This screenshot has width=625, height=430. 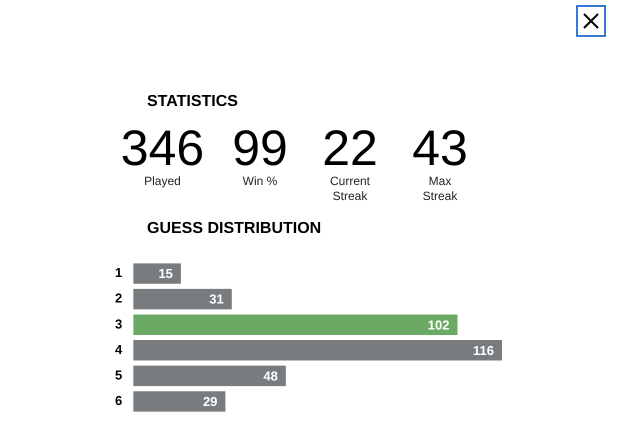 I want to click on y-tick-label: 6, so click(x=118, y=400).